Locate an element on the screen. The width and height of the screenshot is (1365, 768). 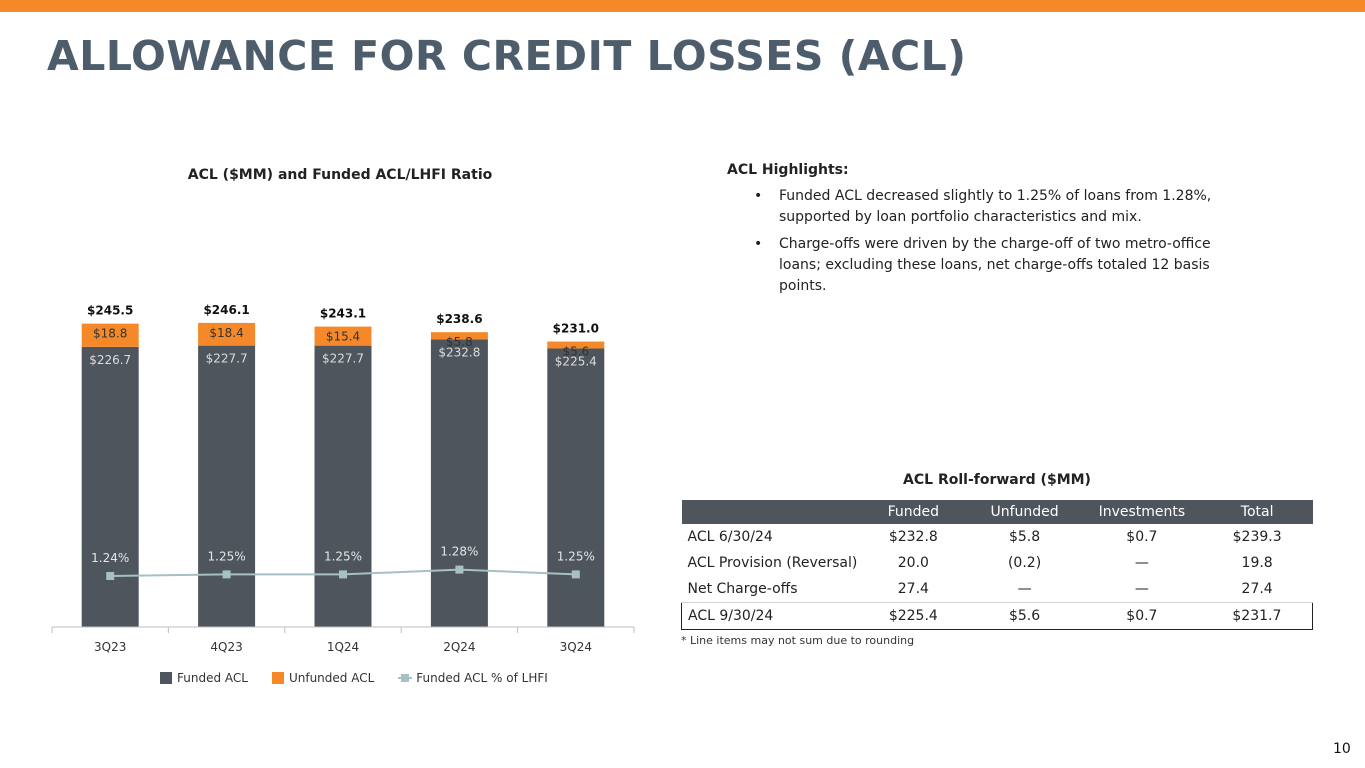
cell-funded: 20.0 is located at coordinates (913, 563).